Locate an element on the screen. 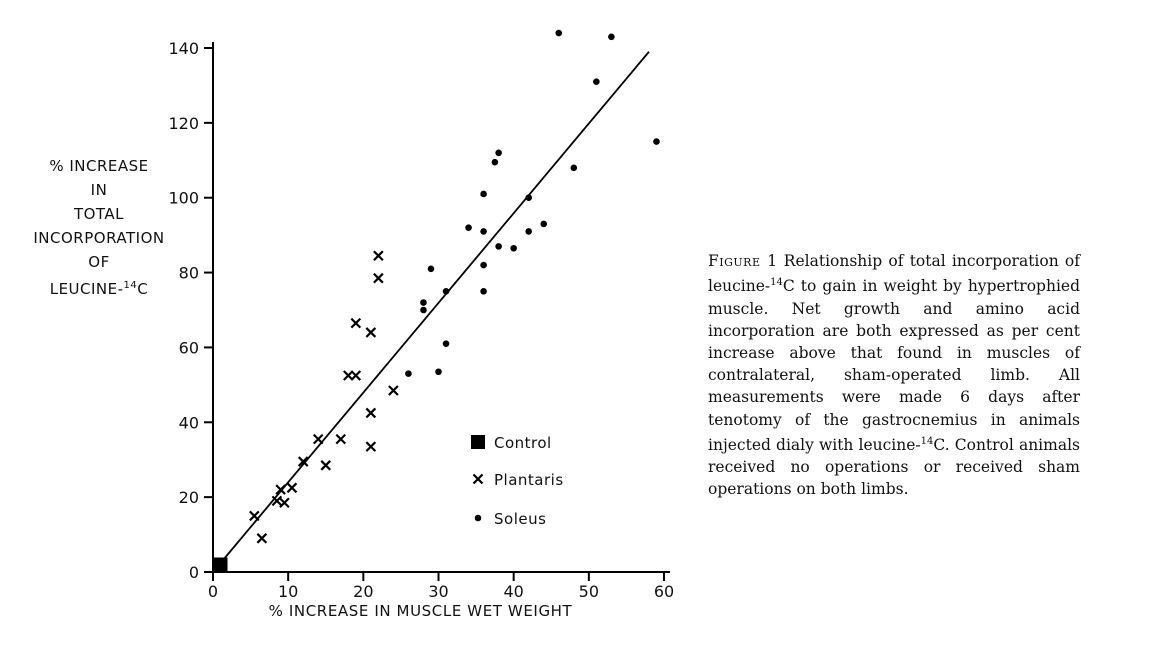 The width and height of the screenshot is (1152, 648). y-tick-label: 60 is located at coordinates (189, 347).